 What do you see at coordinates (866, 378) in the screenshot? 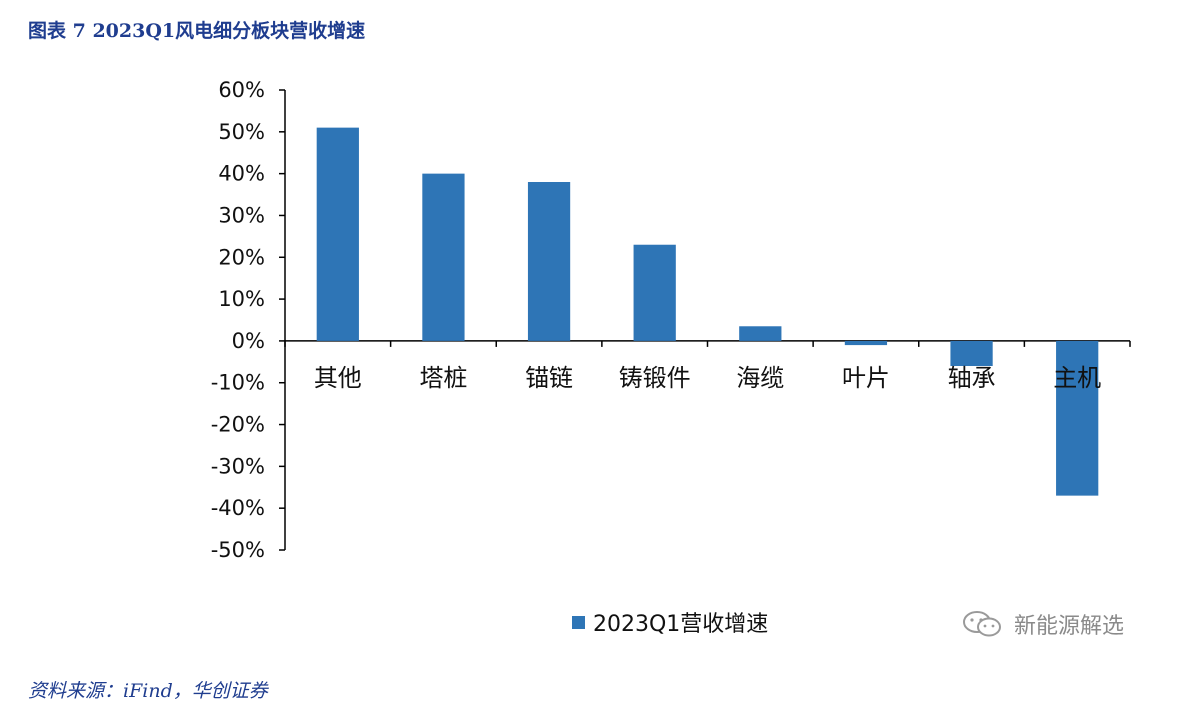
I see `x-category-label: 叶片` at bounding box center [866, 378].